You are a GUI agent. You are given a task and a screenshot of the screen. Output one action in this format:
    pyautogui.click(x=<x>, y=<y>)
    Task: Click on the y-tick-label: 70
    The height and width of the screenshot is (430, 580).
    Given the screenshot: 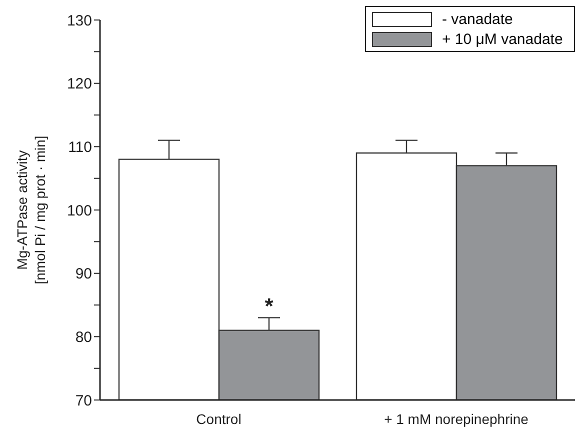 What is the action you would take?
    pyautogui.click(x=83, y=401)
    